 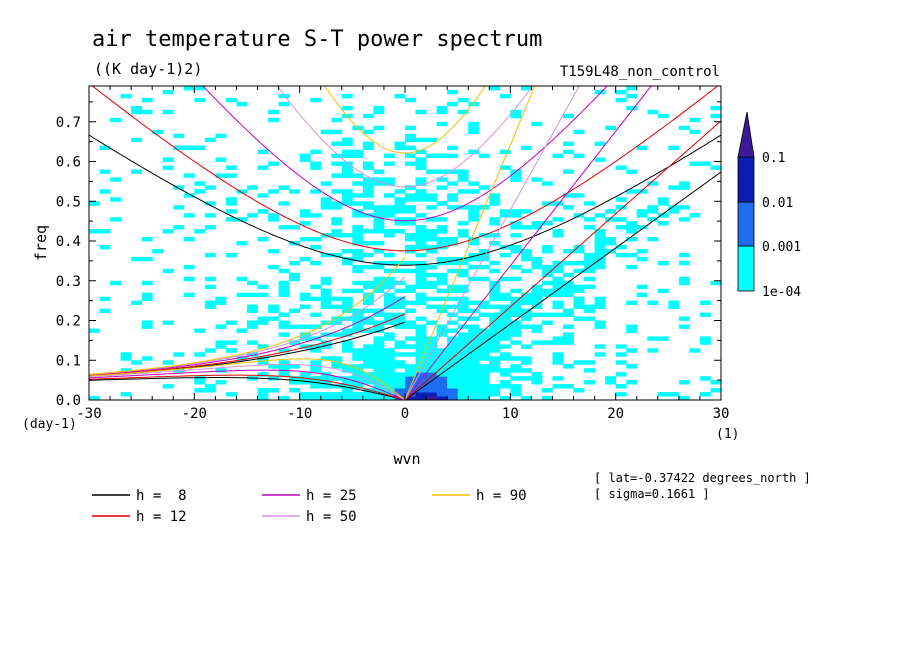 I want to click on y-tick-label: 0.1, so click(x=68, y=361).